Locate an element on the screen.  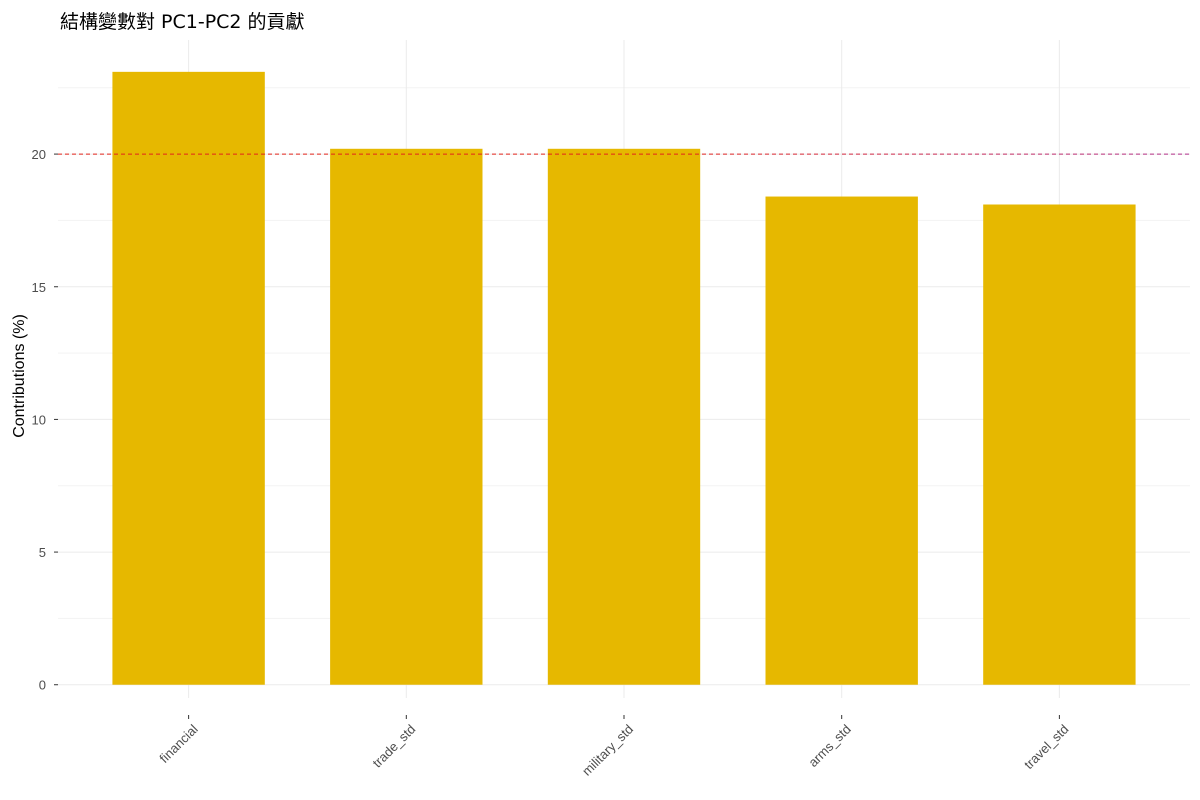
y-tick-label: 0 is located at coordinates (42, 685).